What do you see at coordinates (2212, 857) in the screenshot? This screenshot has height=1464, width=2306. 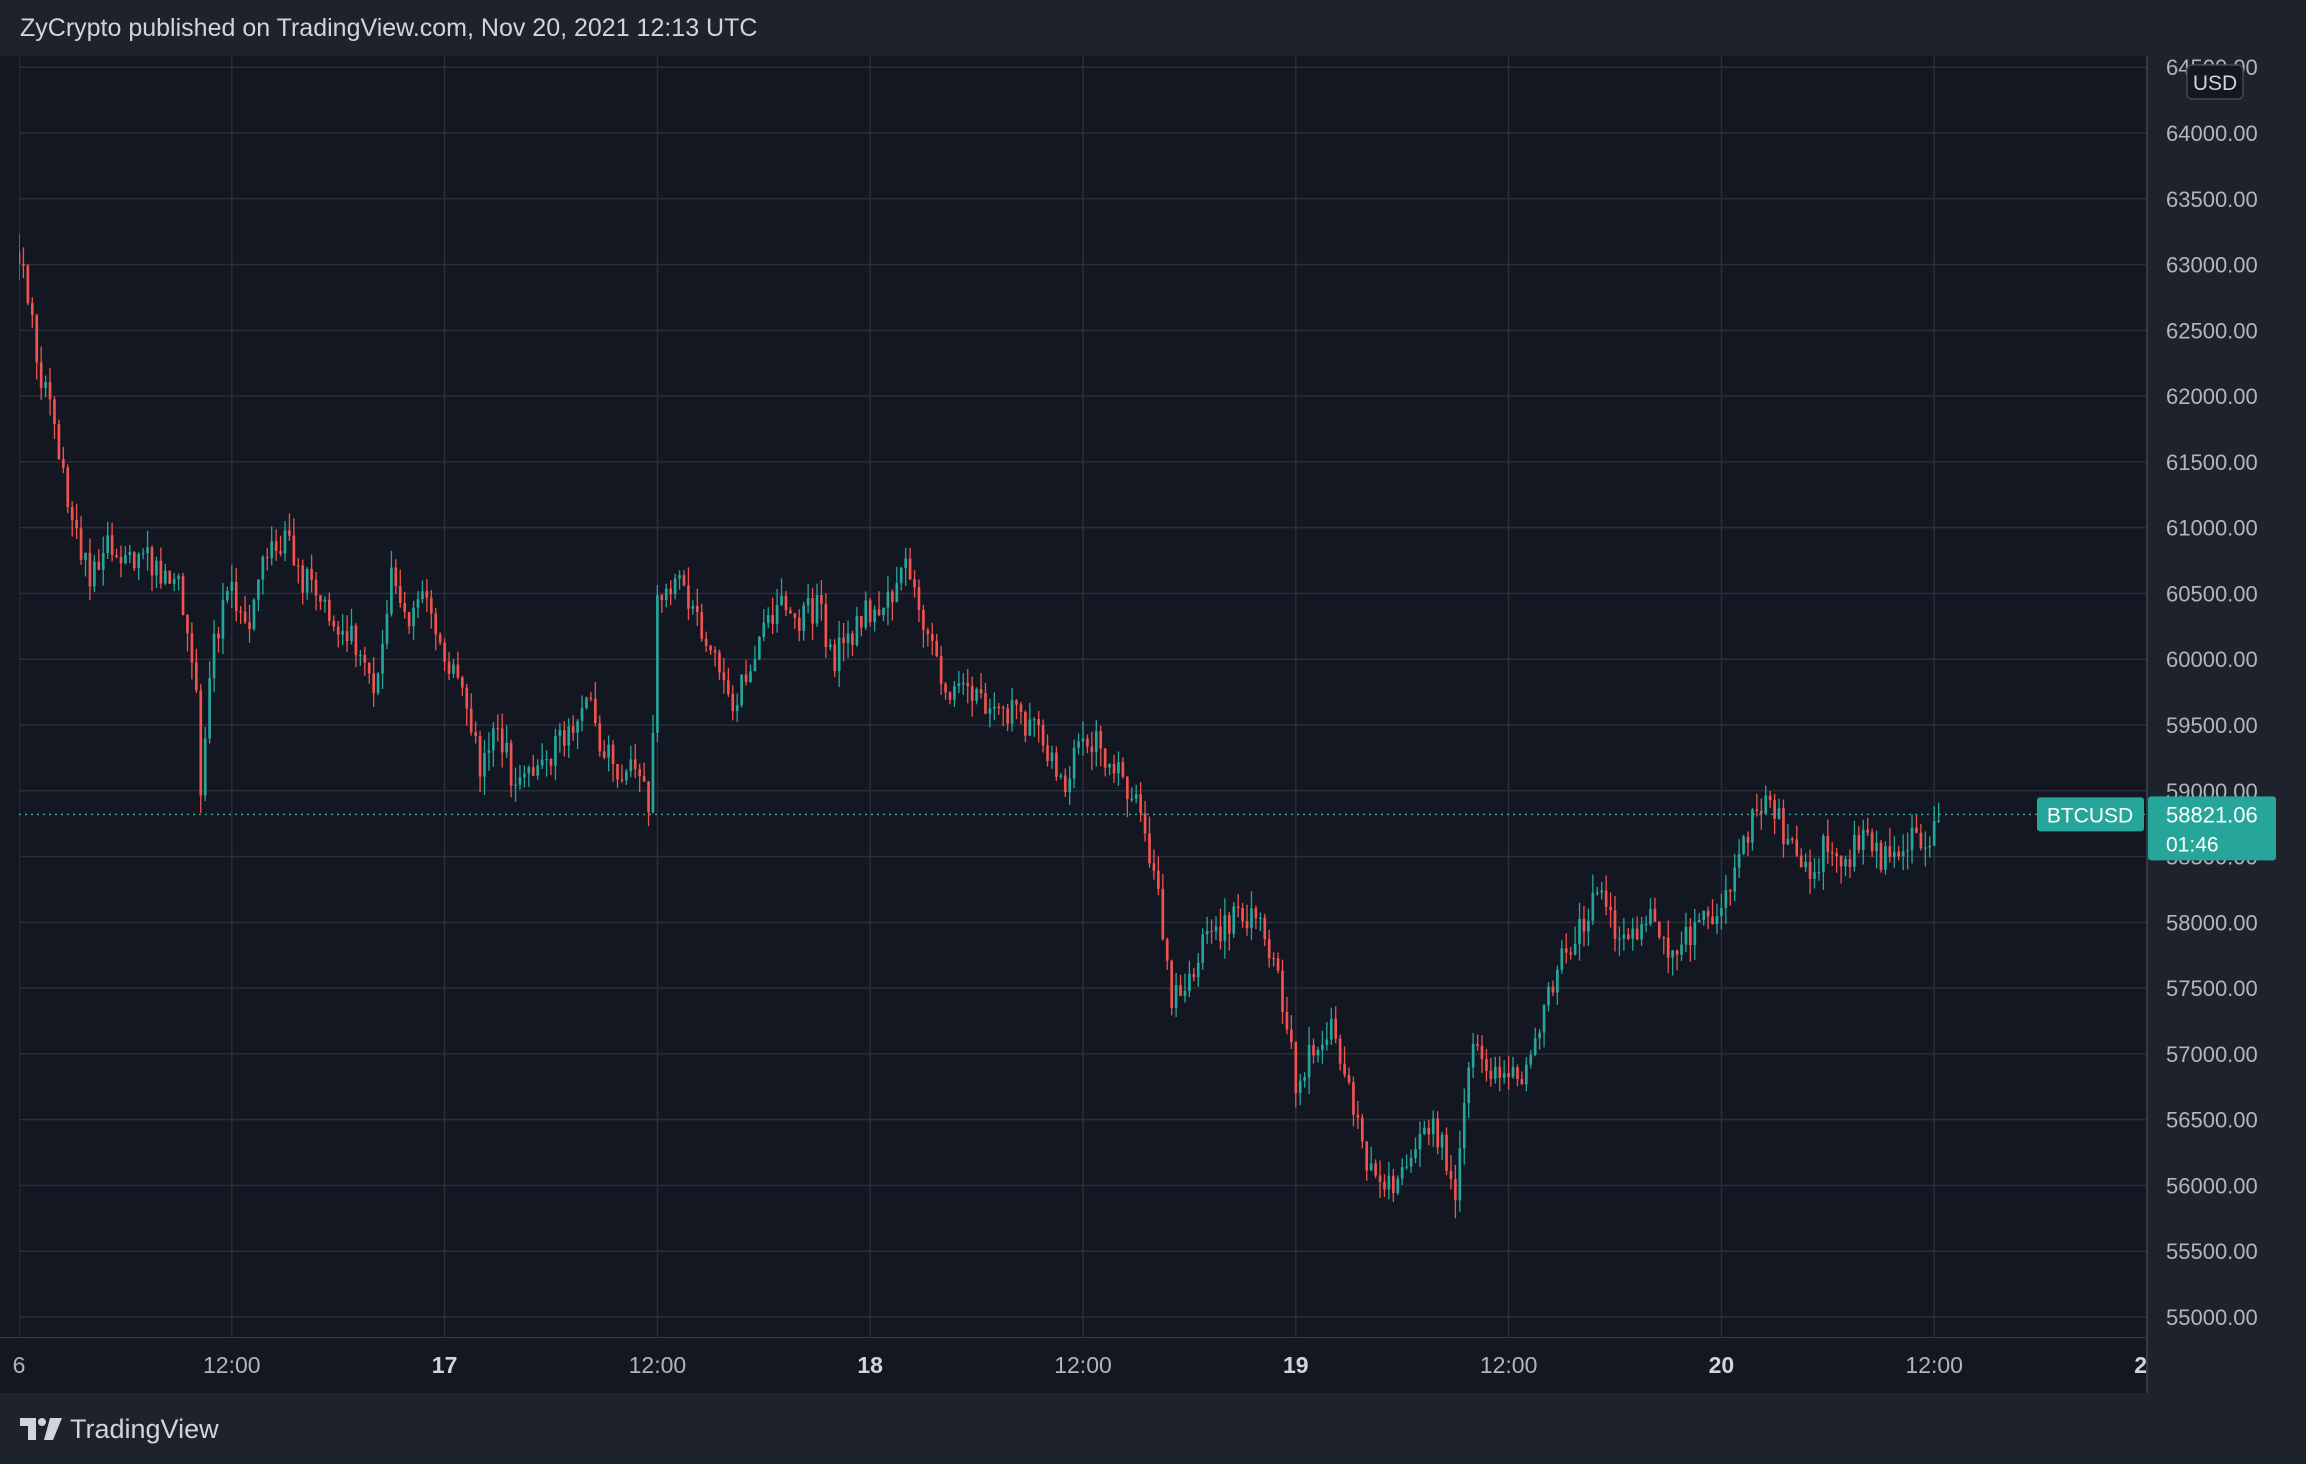 I see `y-tick-label: 58500.00` at bounding box center [2212, 857].